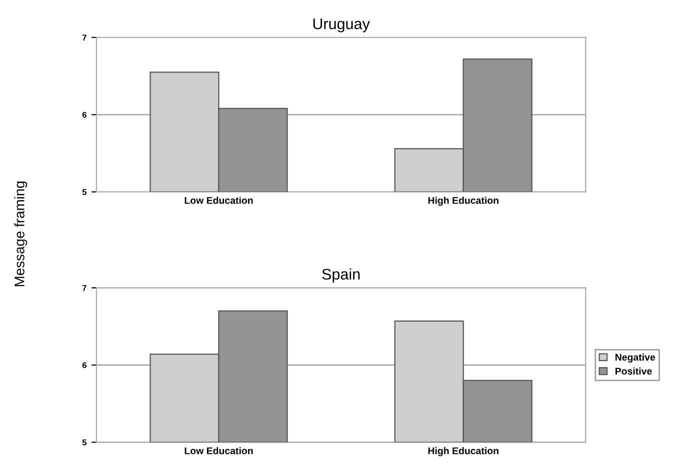 This screenshot has height=468, width=689. What do you see at coordinates (21, 234) in the screenshot?
I see `y-axis-title: Message framing` at bounding box center [21, 234].